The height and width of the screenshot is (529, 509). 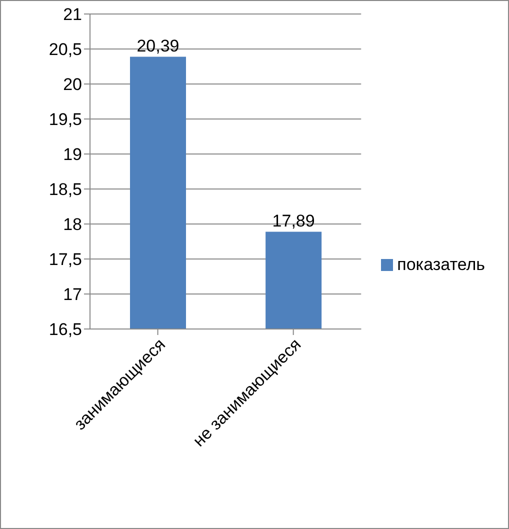 I want to click on y-tick-label: 19, so click(x=72, y=154).